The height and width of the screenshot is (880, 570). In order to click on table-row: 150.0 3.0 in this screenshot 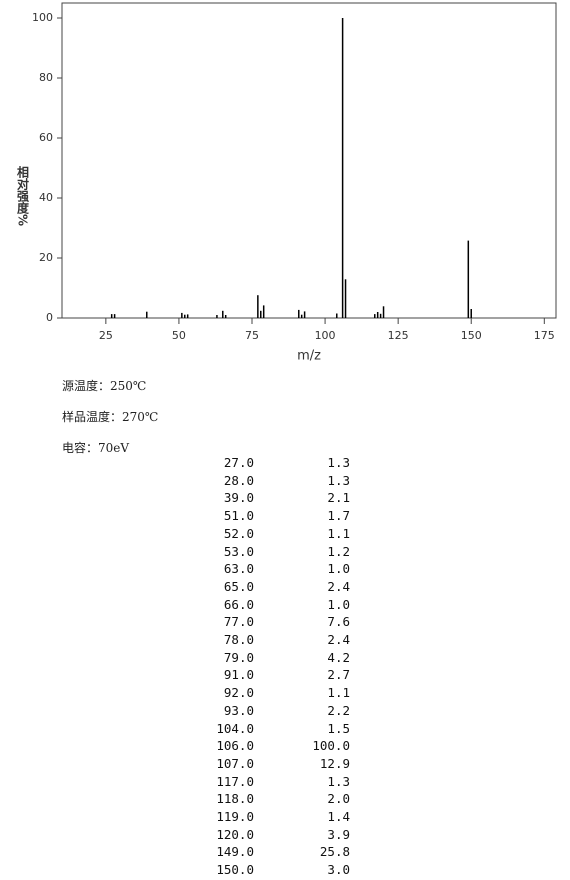, I will do `click(180, 871)`.